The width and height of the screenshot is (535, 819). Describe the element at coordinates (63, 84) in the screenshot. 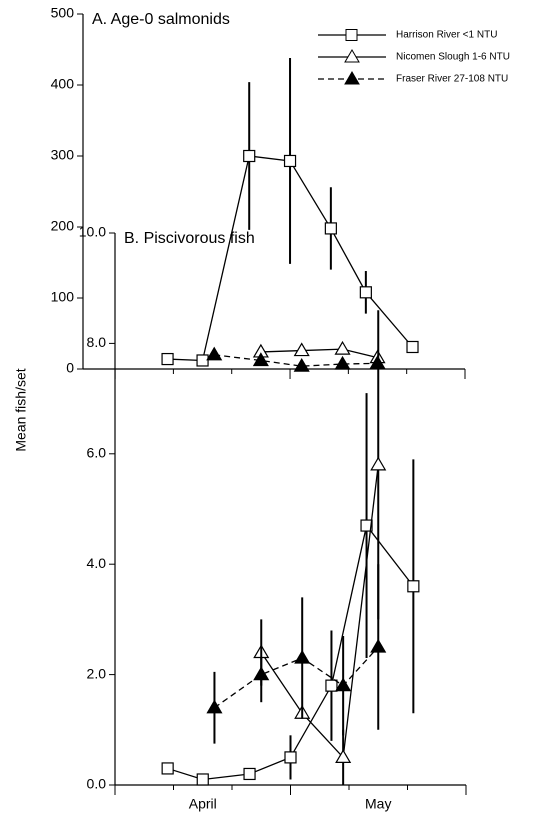

I see `y-tick-label: 400` at that location.